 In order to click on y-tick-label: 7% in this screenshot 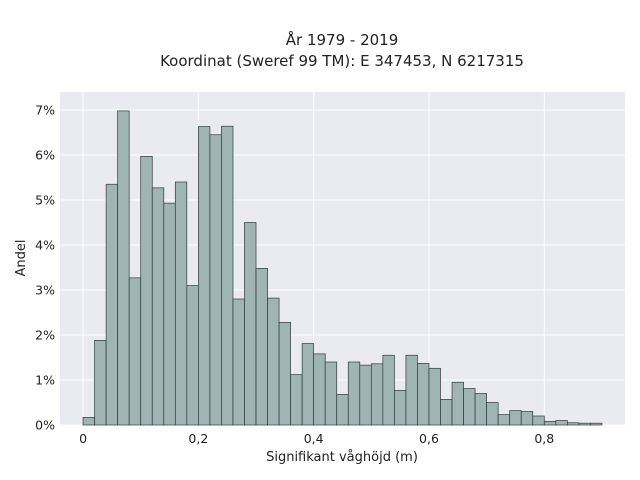, I will do `click(45, 110)`.